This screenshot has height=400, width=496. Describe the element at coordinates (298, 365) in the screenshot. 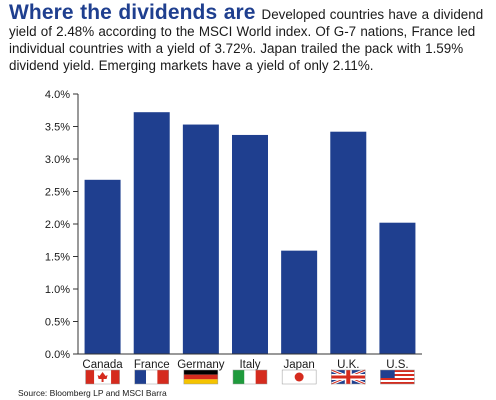

I see `x-tick-label: Japan` at that location.